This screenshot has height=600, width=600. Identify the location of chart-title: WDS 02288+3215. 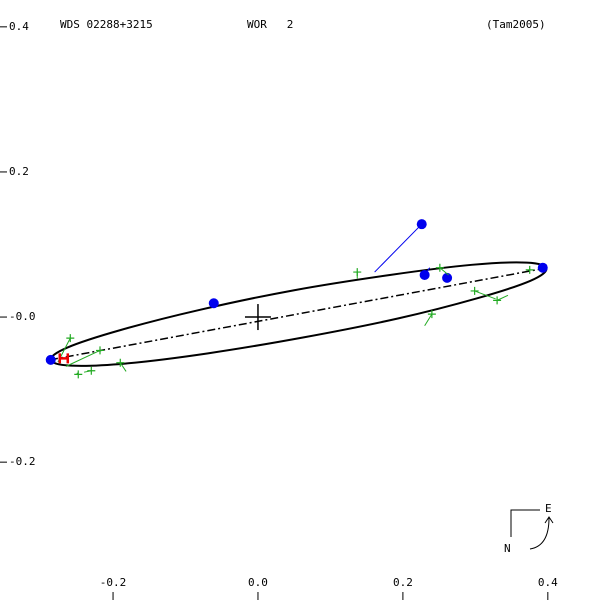
(106, 24).